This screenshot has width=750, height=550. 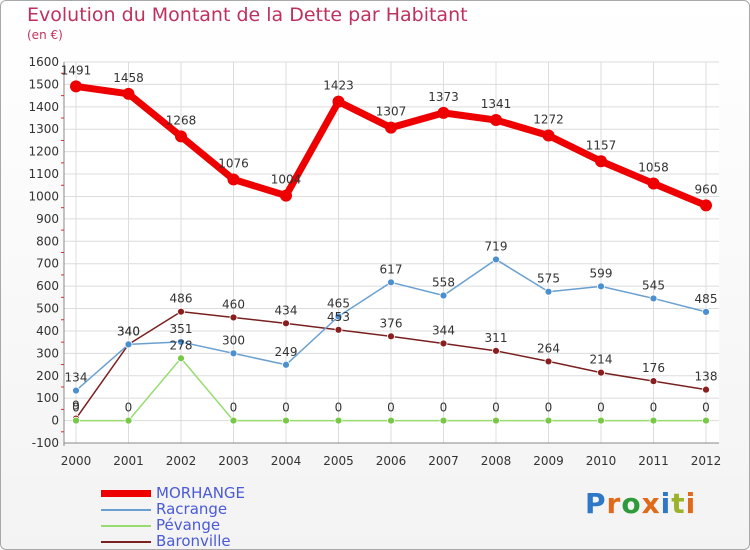 I want to click on logo-letter: P, so click(x=596, y=503).